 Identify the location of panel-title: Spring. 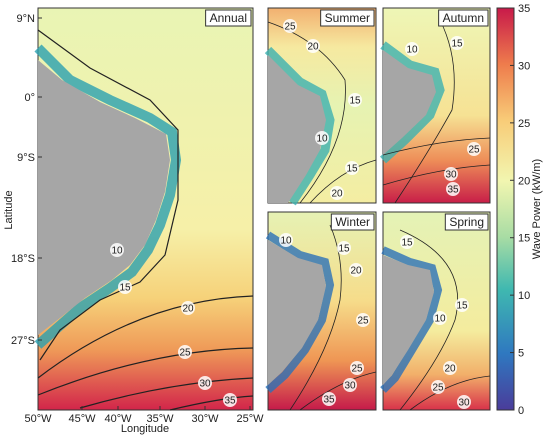
(466, 222).